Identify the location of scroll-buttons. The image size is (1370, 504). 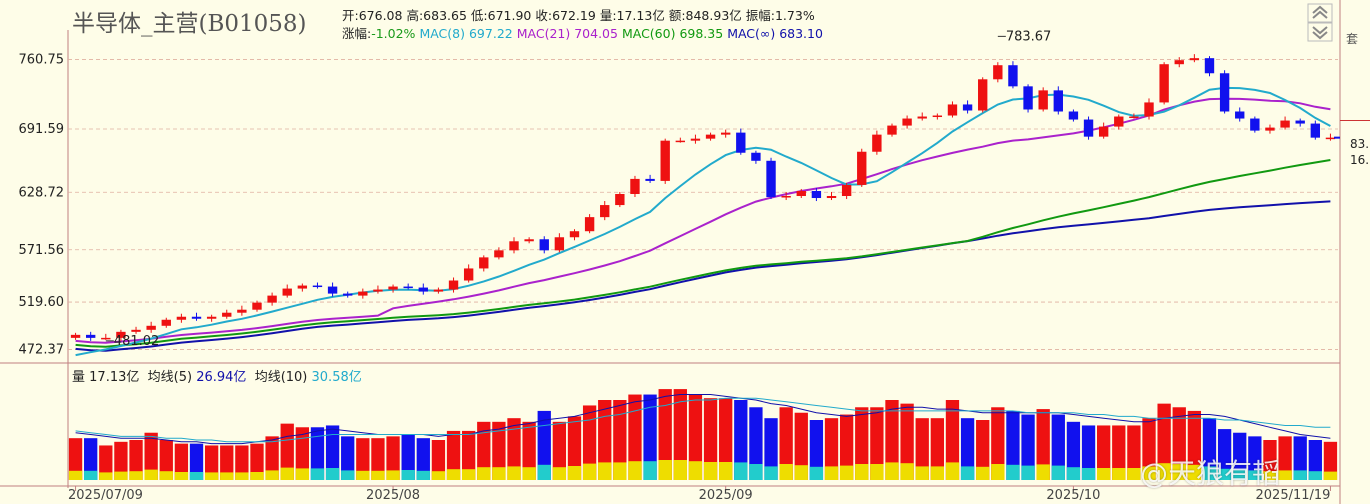
(1320, 22).